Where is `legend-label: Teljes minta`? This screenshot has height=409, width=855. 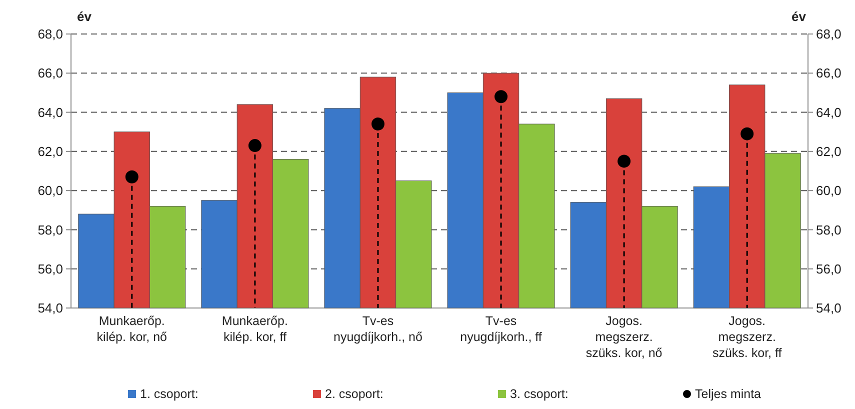
legend-label: Teljes minta is located at coordinates (728, 394).